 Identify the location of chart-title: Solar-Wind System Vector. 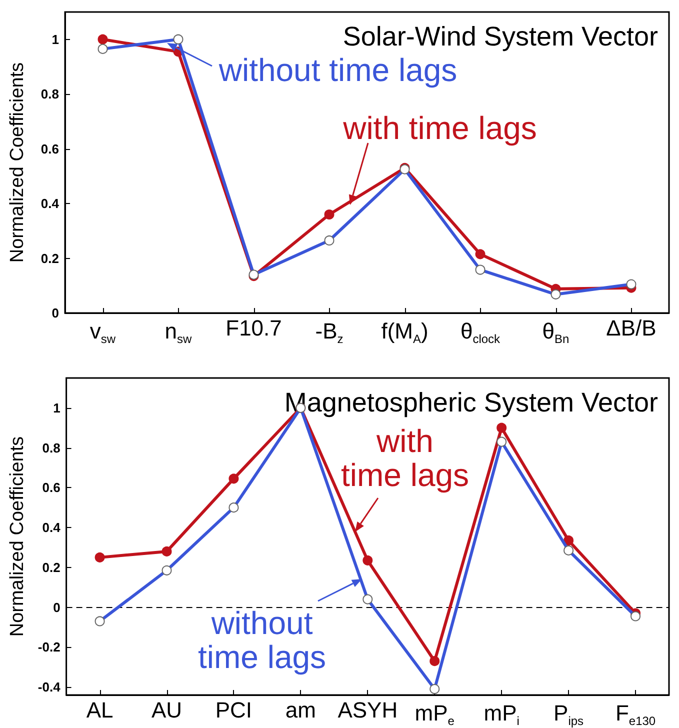
(500, 37).